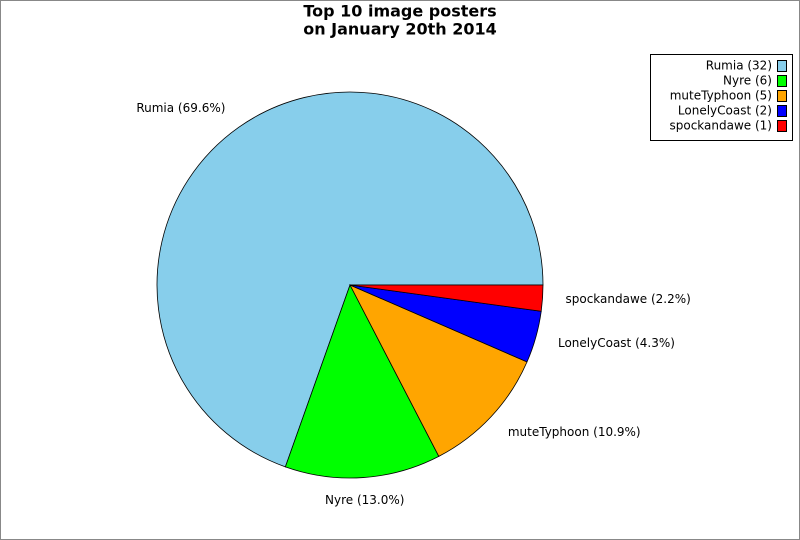 Image resolution: width=800 pixels, height=540 pixels. I want to click on slice-label: spockandawe (2.2%), so click(627, 299).